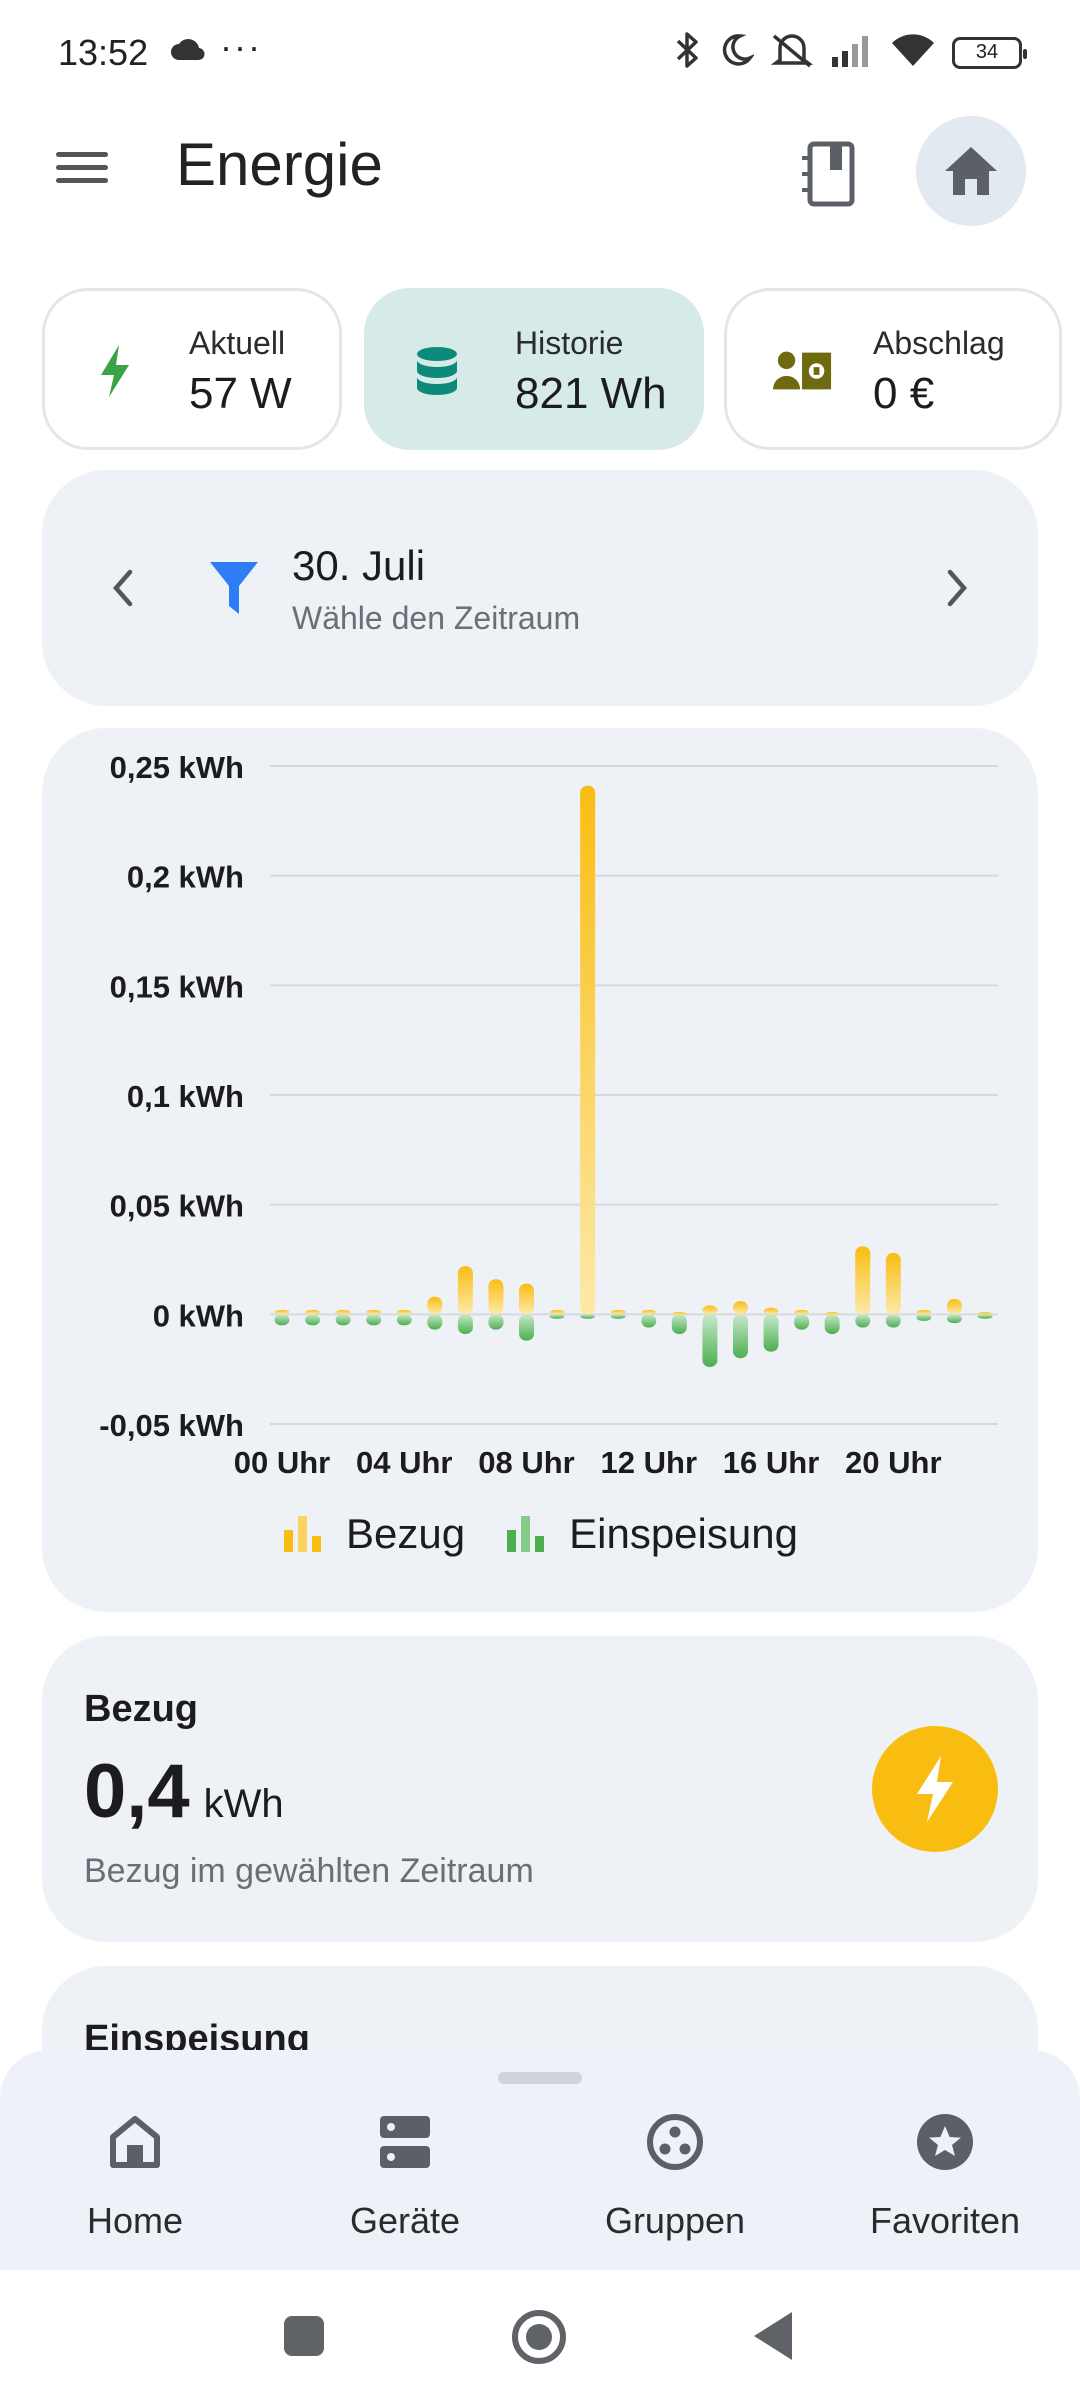 This screenshot has width=1080, height=2400. I want to click on recent-apps-button, so click(304, 2336).